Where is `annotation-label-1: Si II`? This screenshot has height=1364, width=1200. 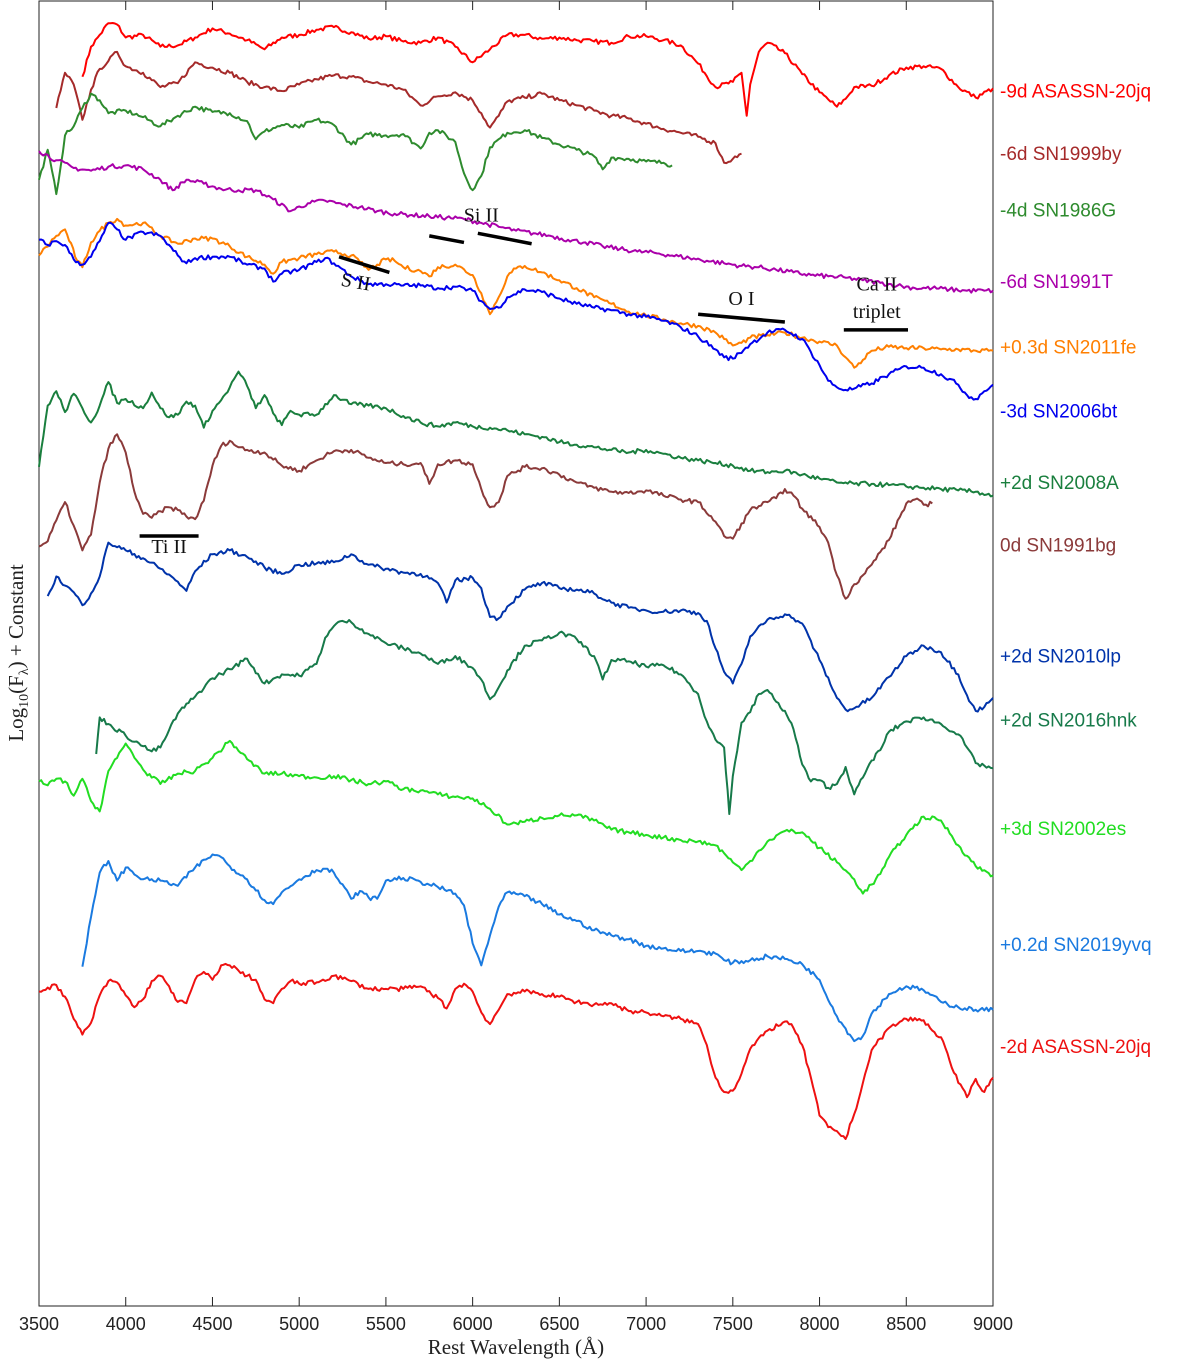 annotation-label-1: Si II is located at coordinates (481, 216).